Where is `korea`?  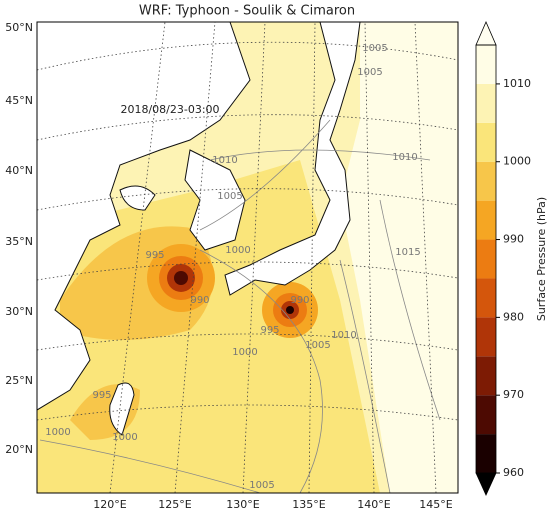 korea is located at coordinates (215, 200).